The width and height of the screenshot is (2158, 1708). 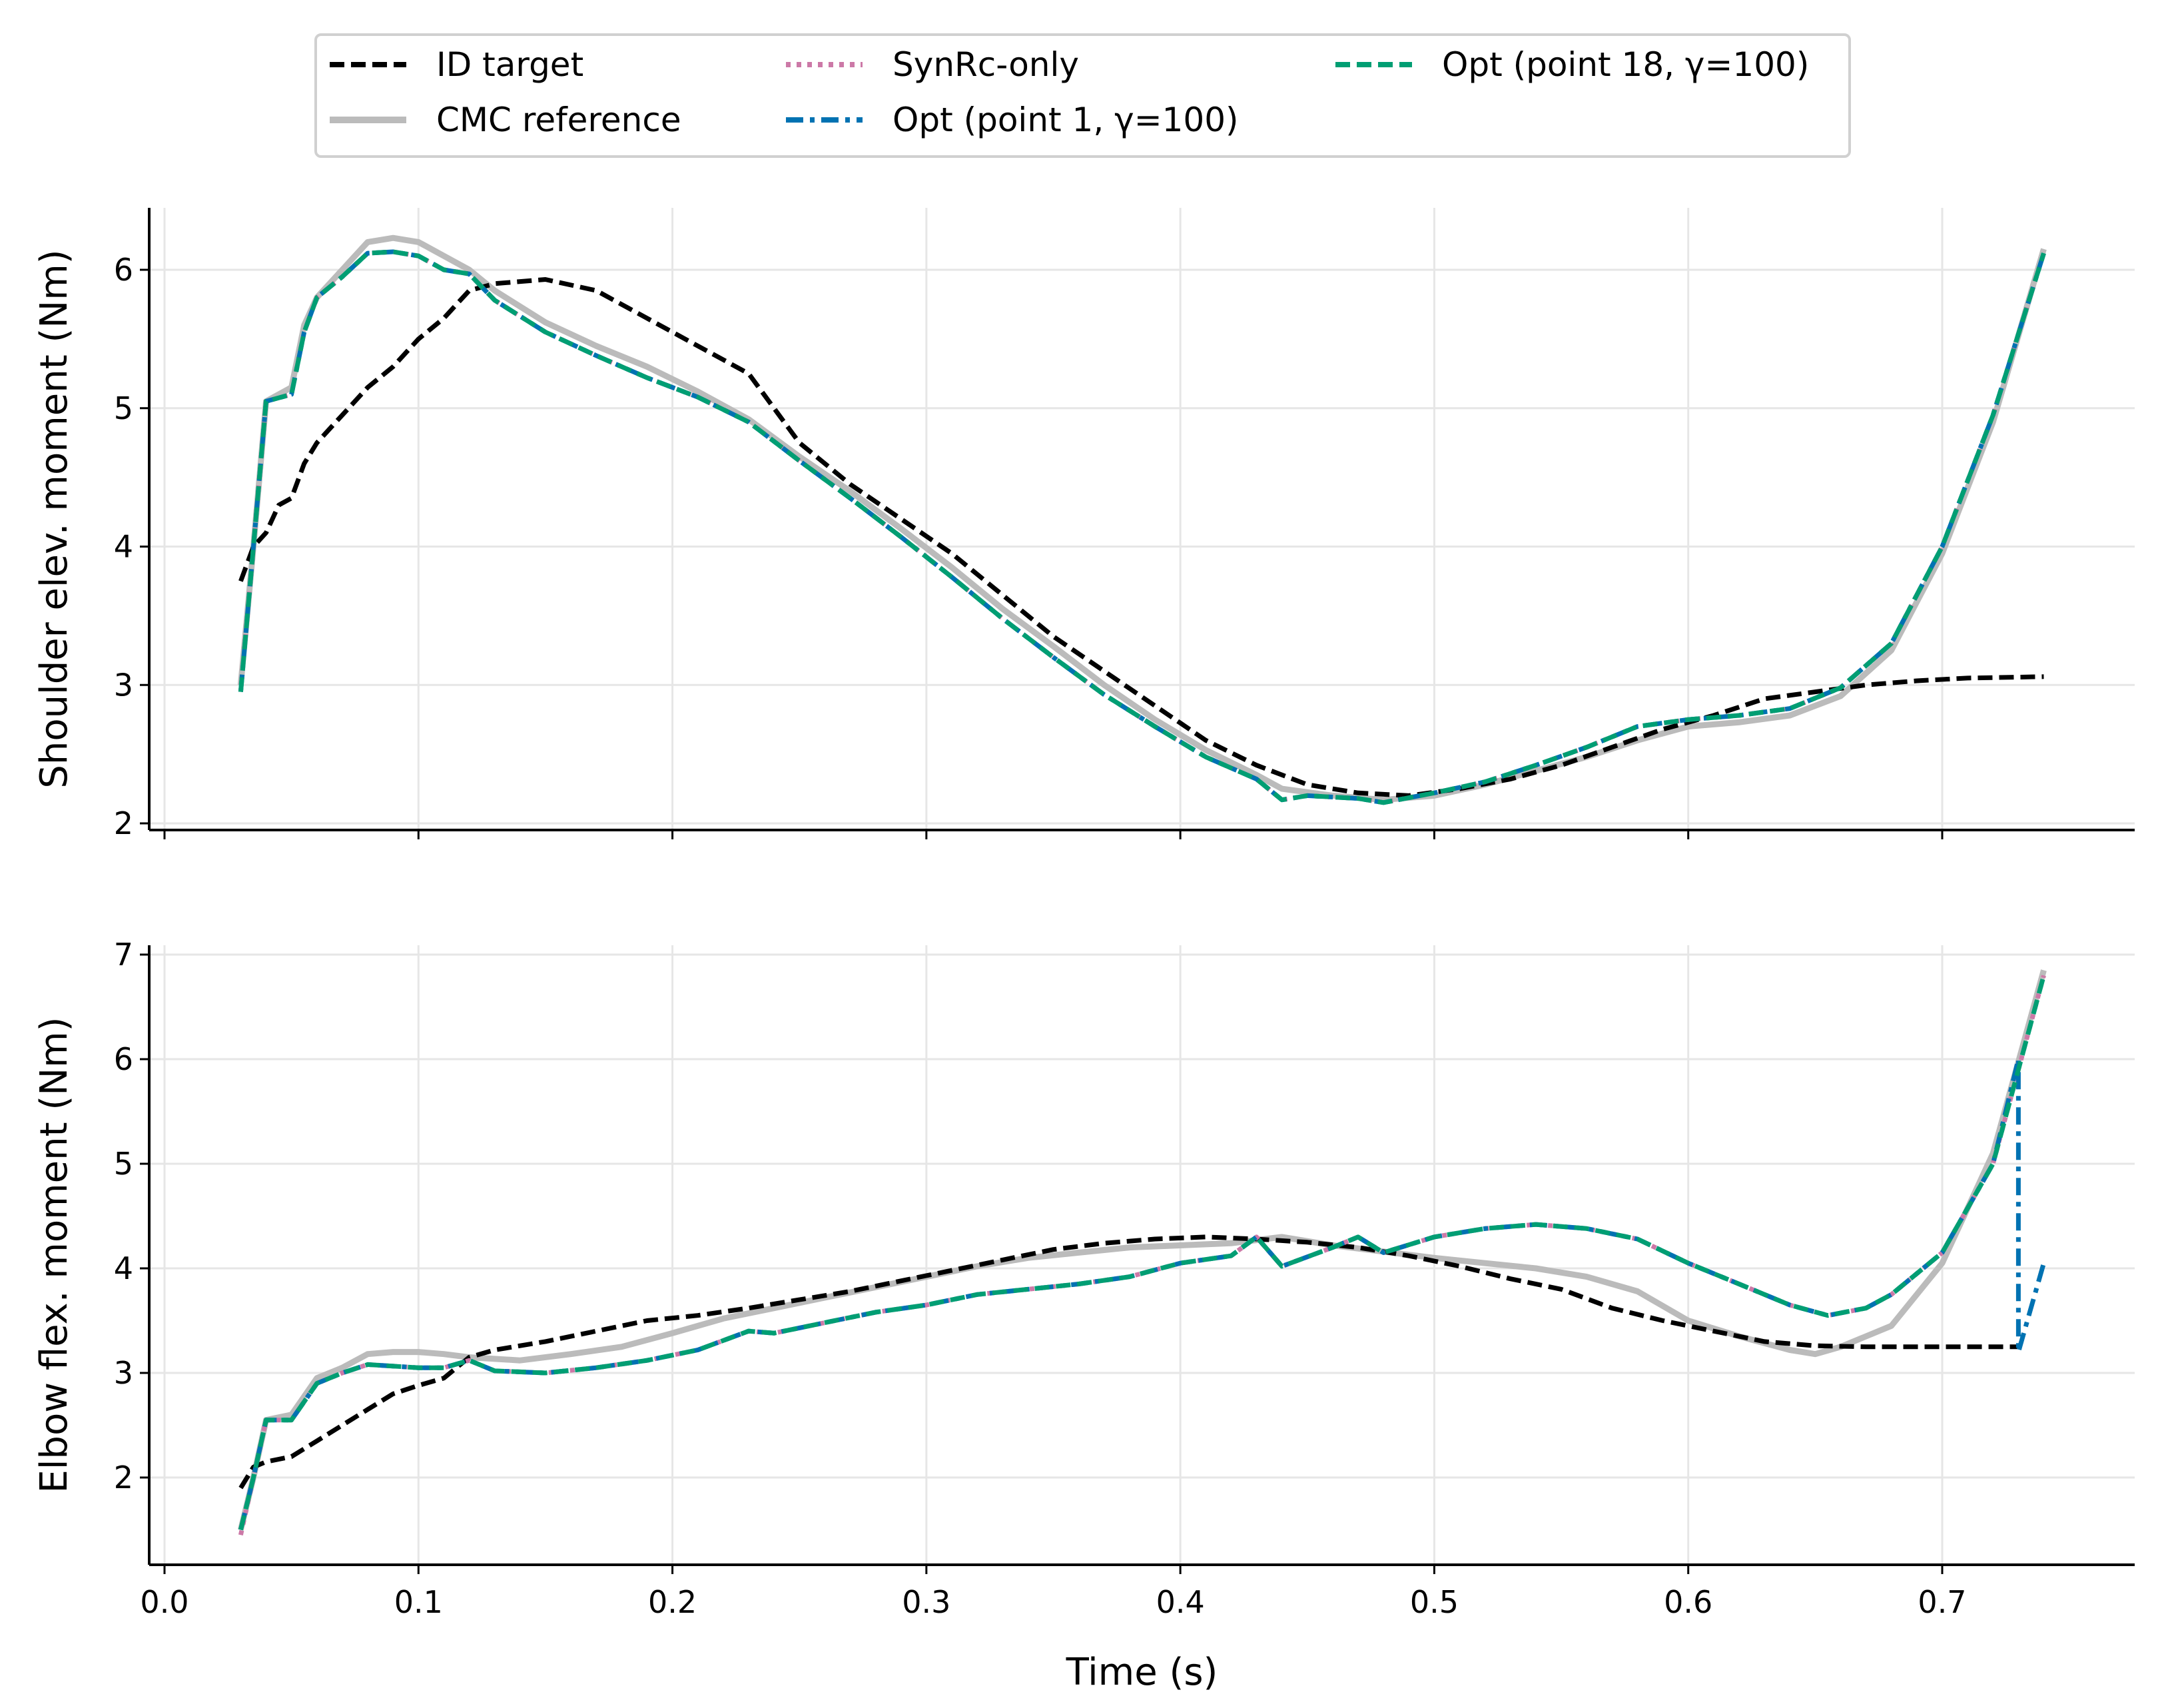 What do you see at coordinates (1625, 64) in the screenshot?
I see `legend-label: Opt (point 18, γ=100)` at bounding box center [1625, 64].